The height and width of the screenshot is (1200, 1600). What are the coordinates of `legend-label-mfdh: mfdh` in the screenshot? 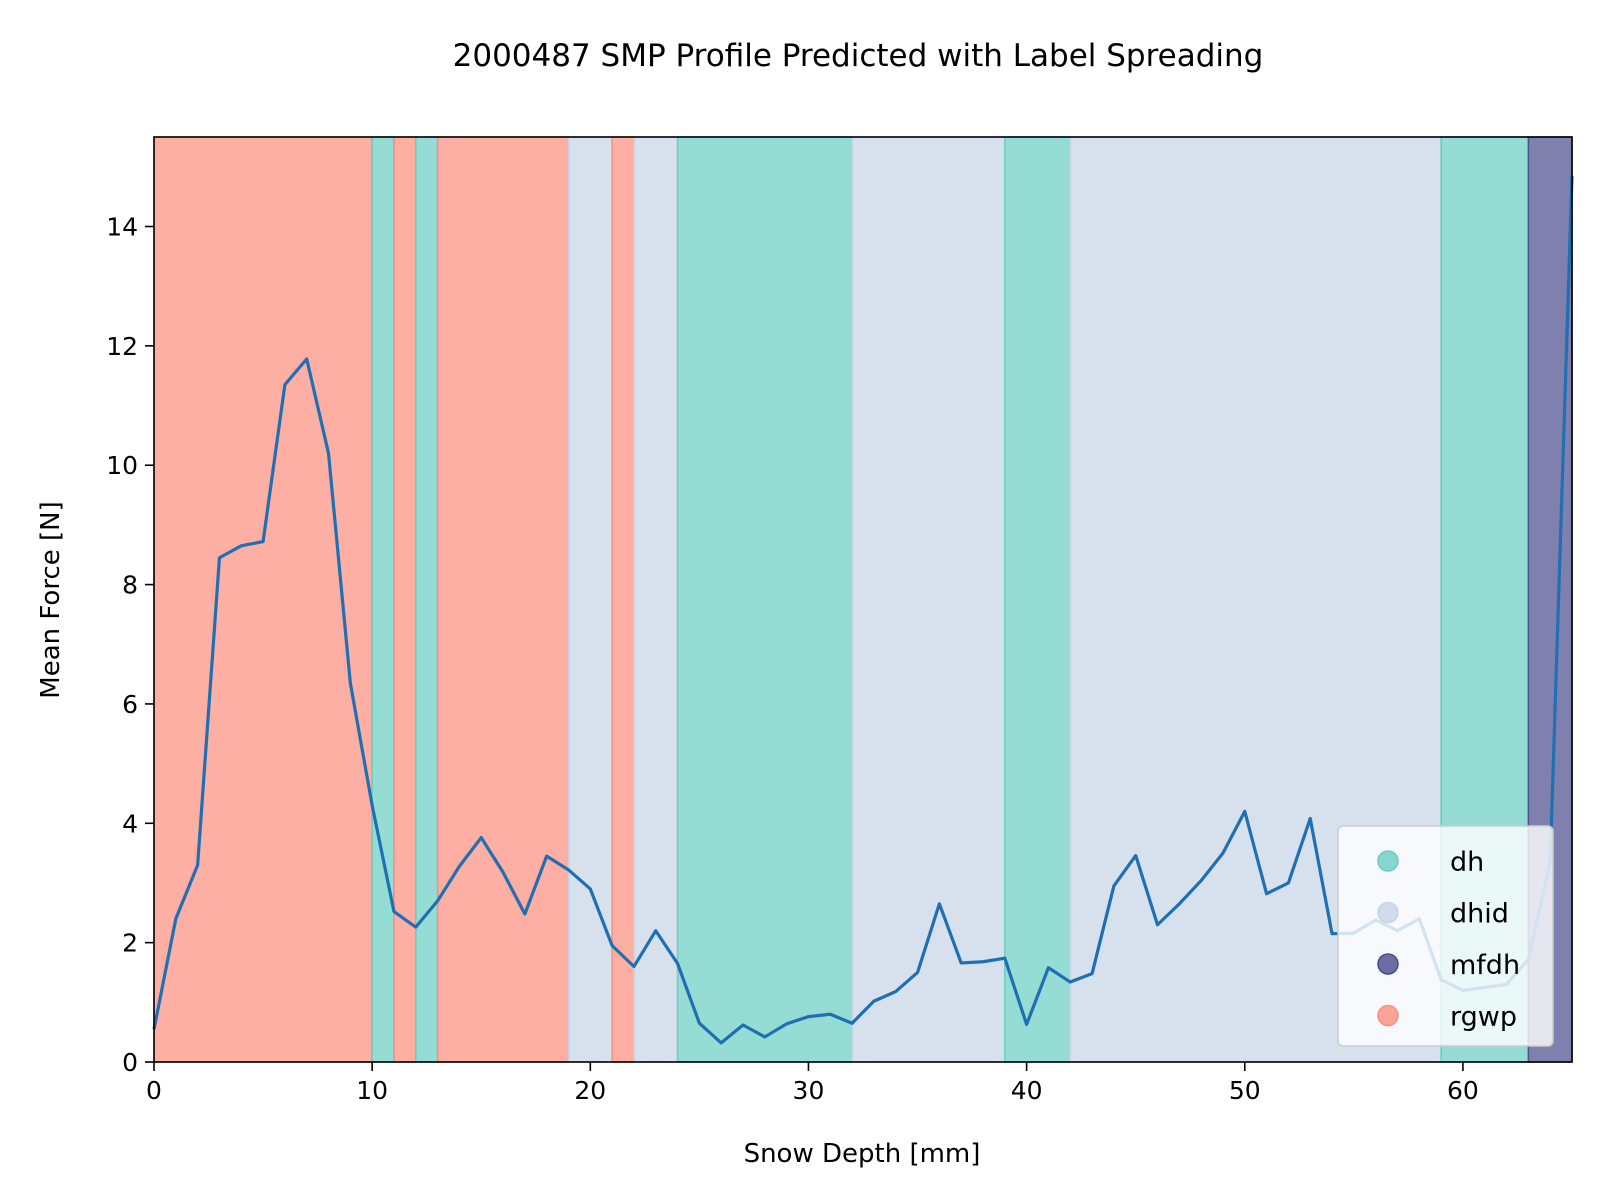 It's located at (1485, 965).